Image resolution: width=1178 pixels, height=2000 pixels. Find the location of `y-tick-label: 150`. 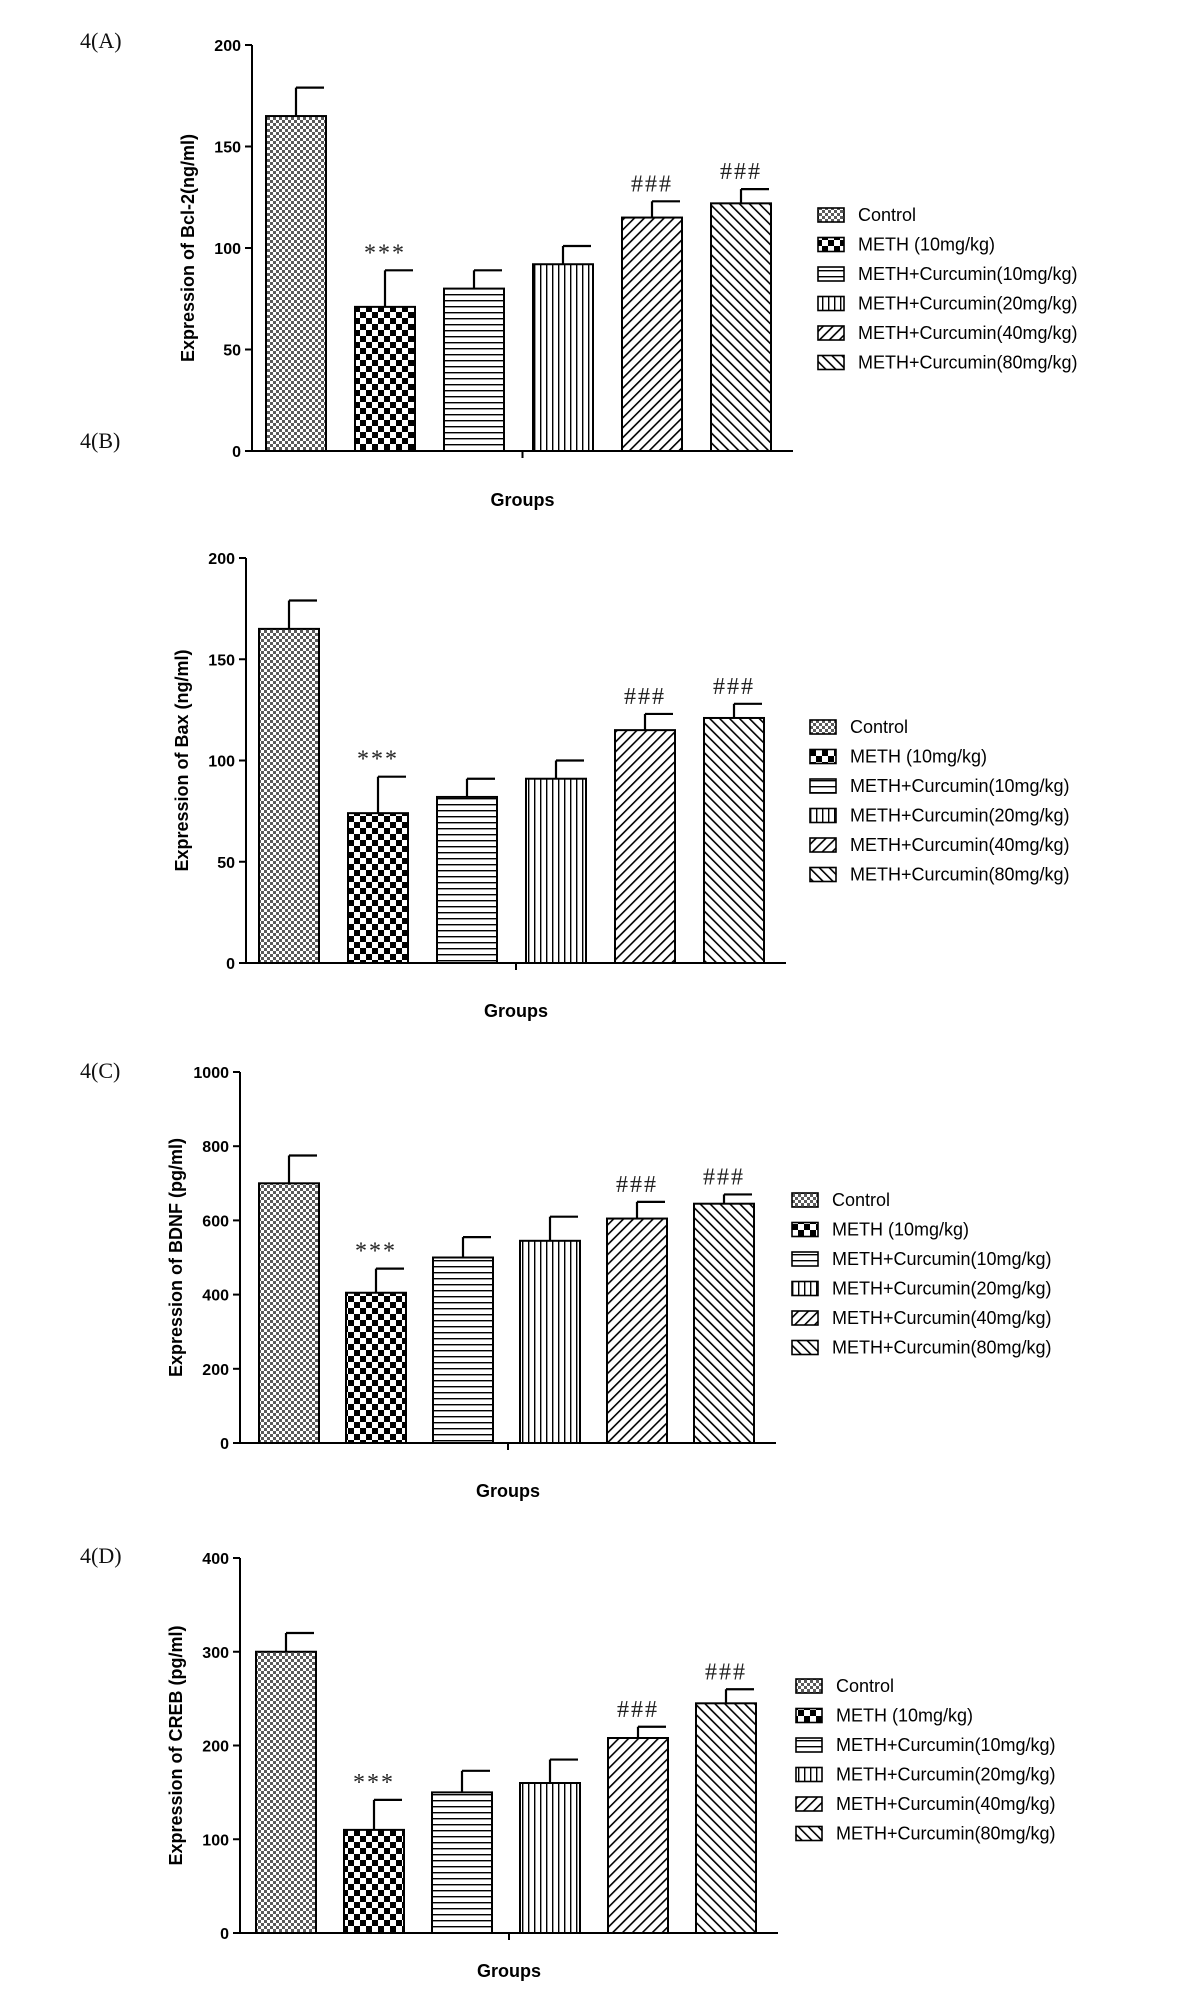

y-tick-label: 150 is located at coordinates (227, 148).